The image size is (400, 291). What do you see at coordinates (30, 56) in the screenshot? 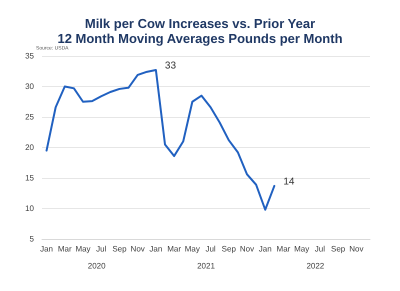
I see `y-tick-label: 35` at bounding box center [30, 56].